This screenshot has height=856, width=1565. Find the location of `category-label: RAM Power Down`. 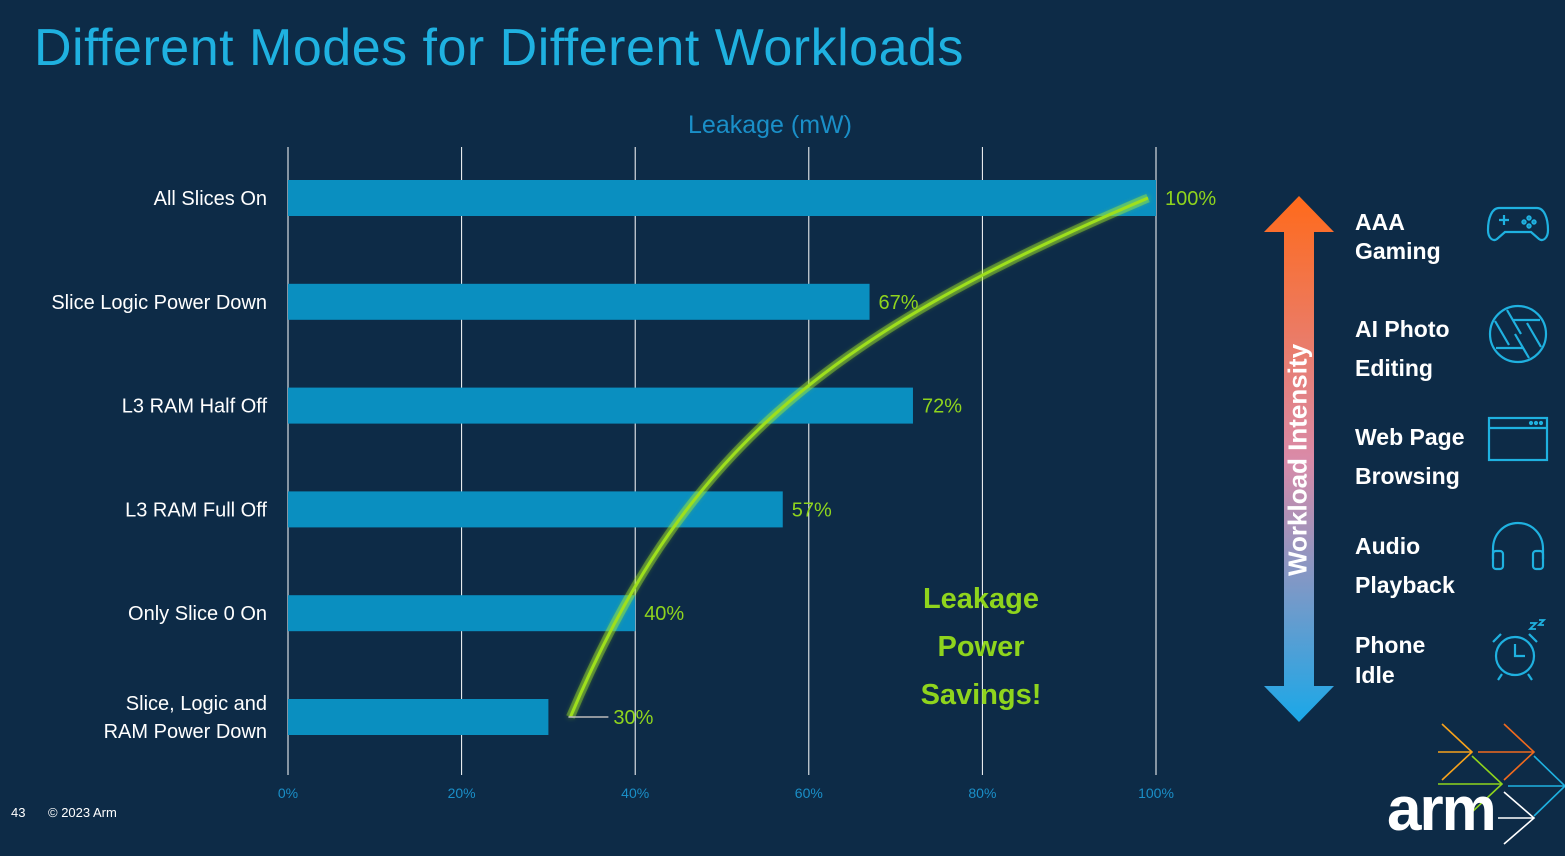

category-label: RAM Power Down is located at coordinates (185, 732).